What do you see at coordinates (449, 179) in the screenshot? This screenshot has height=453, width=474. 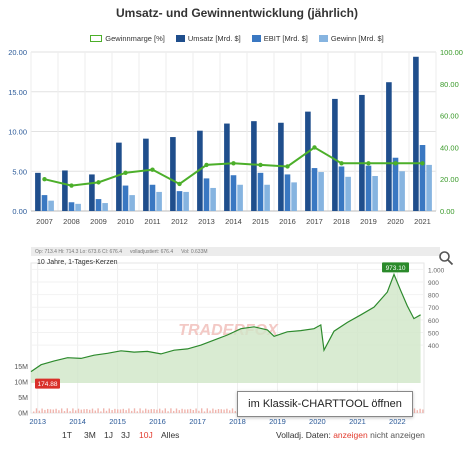 I see `y-right-tick-label: 20.00` at bounding box center [449, 179].